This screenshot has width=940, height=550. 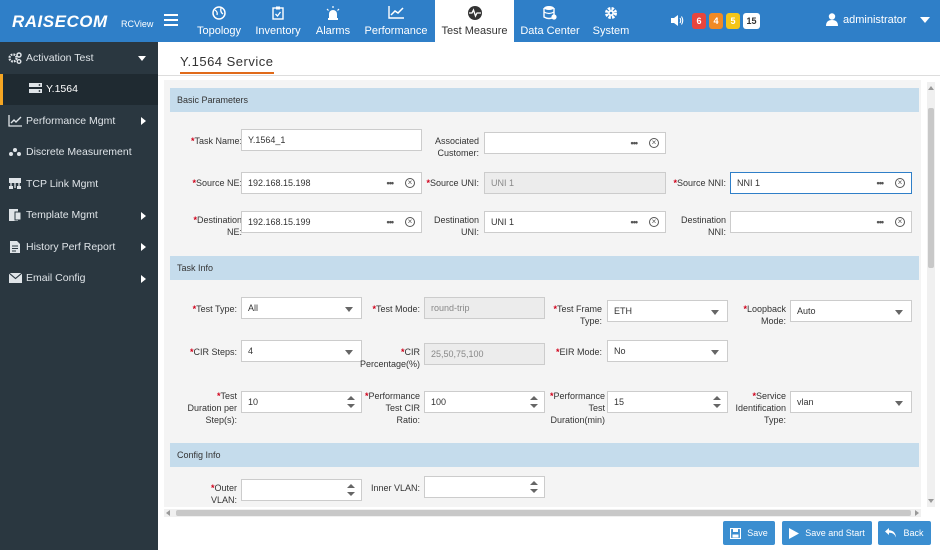 I want to click on nav-test-measure: Test Measure, so click(x=474, y=21).